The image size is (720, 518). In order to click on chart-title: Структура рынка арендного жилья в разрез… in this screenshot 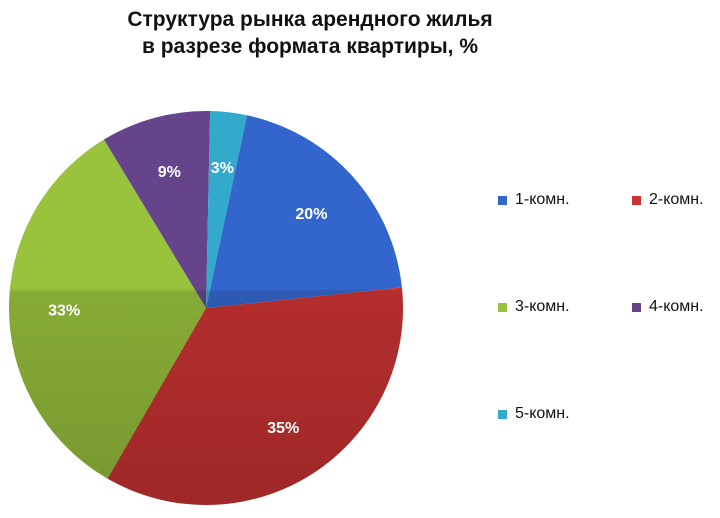, I will do `click(310, 33)`.